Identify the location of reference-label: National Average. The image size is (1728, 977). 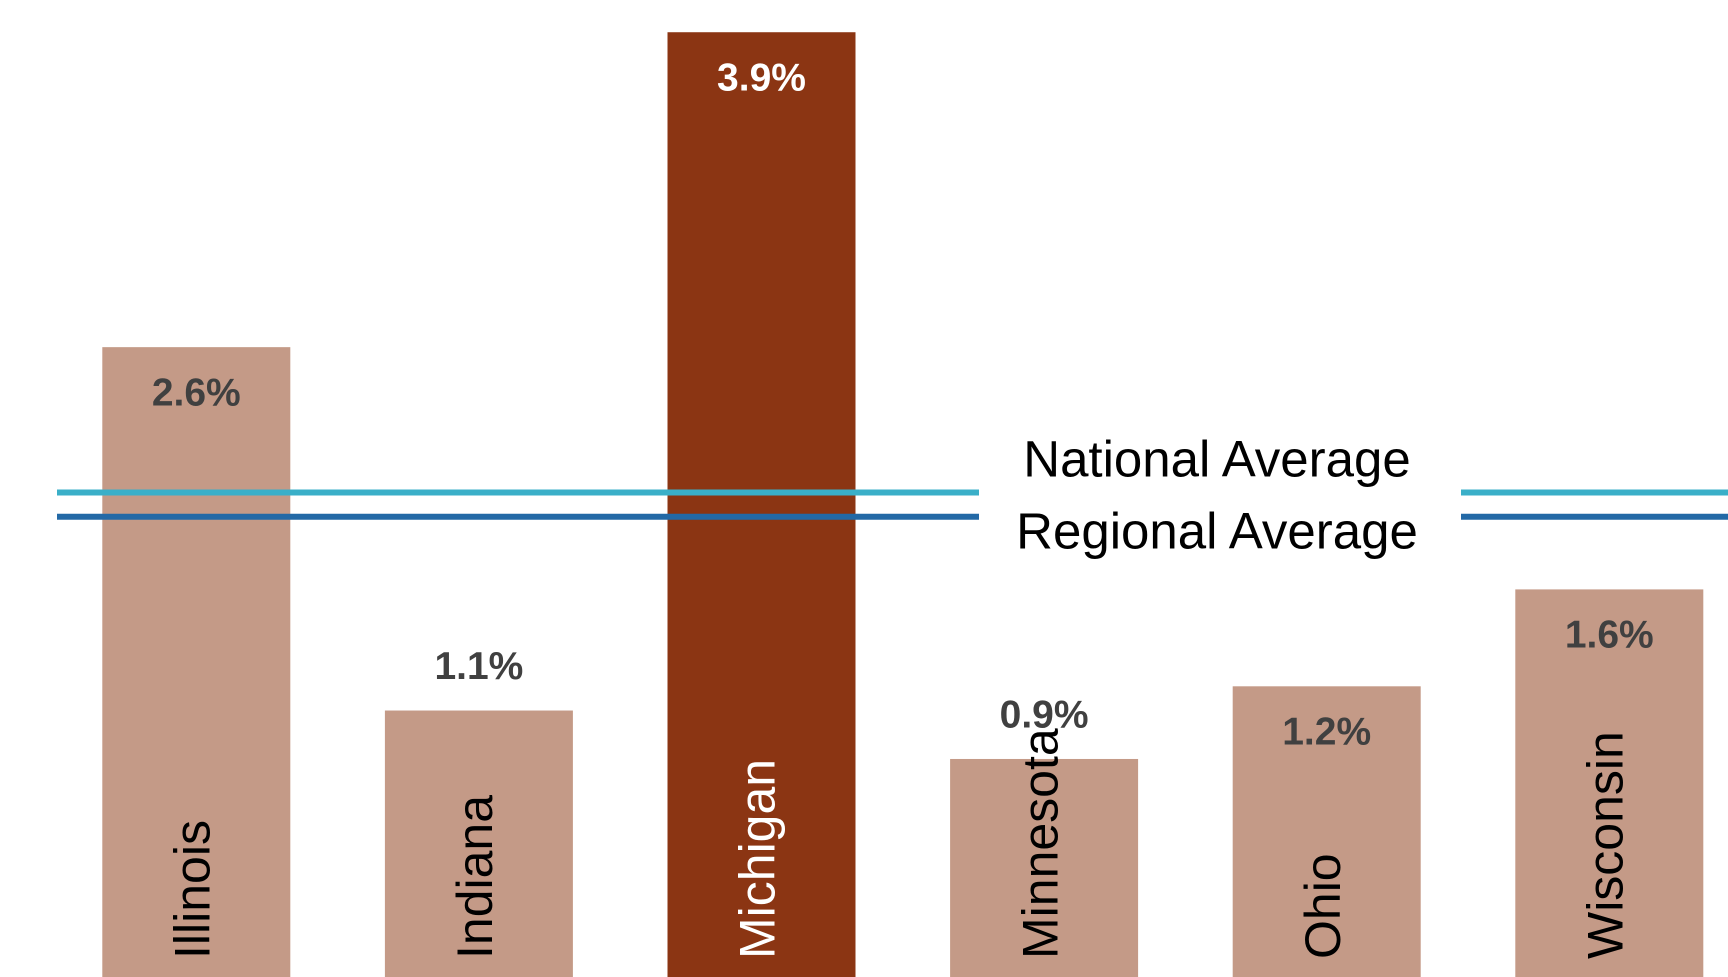
(1217, 458).